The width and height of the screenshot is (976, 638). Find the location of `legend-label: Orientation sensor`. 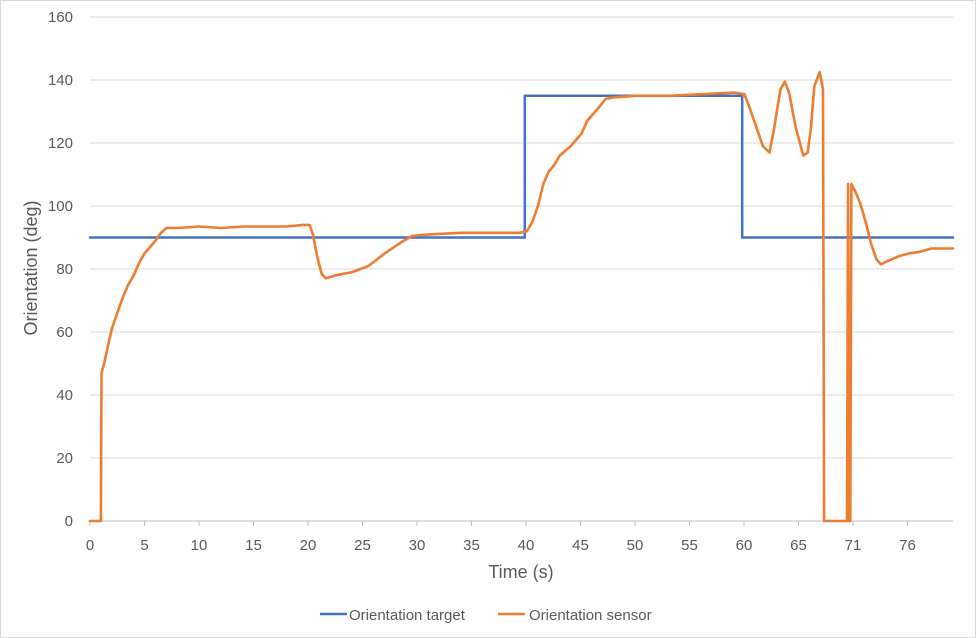

legend-label: Orientation sensor is located at coordinates (590, 615).